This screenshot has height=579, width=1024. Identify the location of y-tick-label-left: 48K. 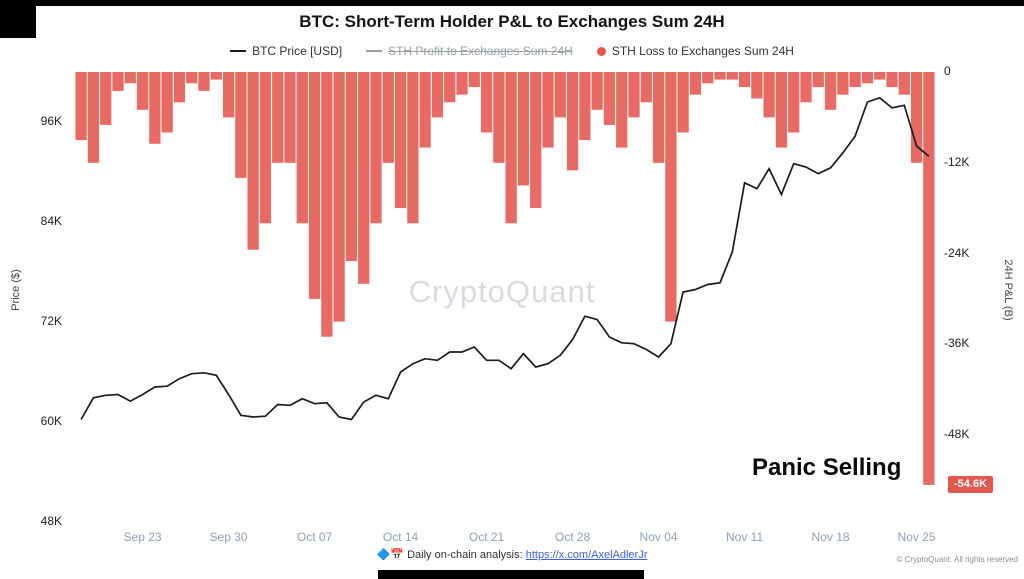
(51, 521).